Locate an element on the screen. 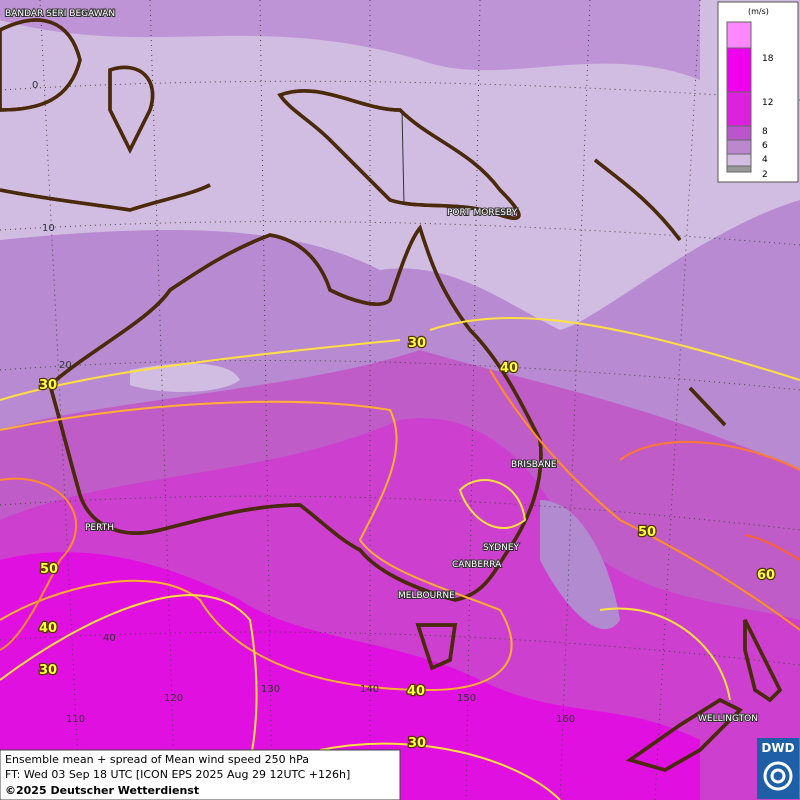 The width and height of the screenshot is (800, 800). region-medium is located at coordinates (350, 40).